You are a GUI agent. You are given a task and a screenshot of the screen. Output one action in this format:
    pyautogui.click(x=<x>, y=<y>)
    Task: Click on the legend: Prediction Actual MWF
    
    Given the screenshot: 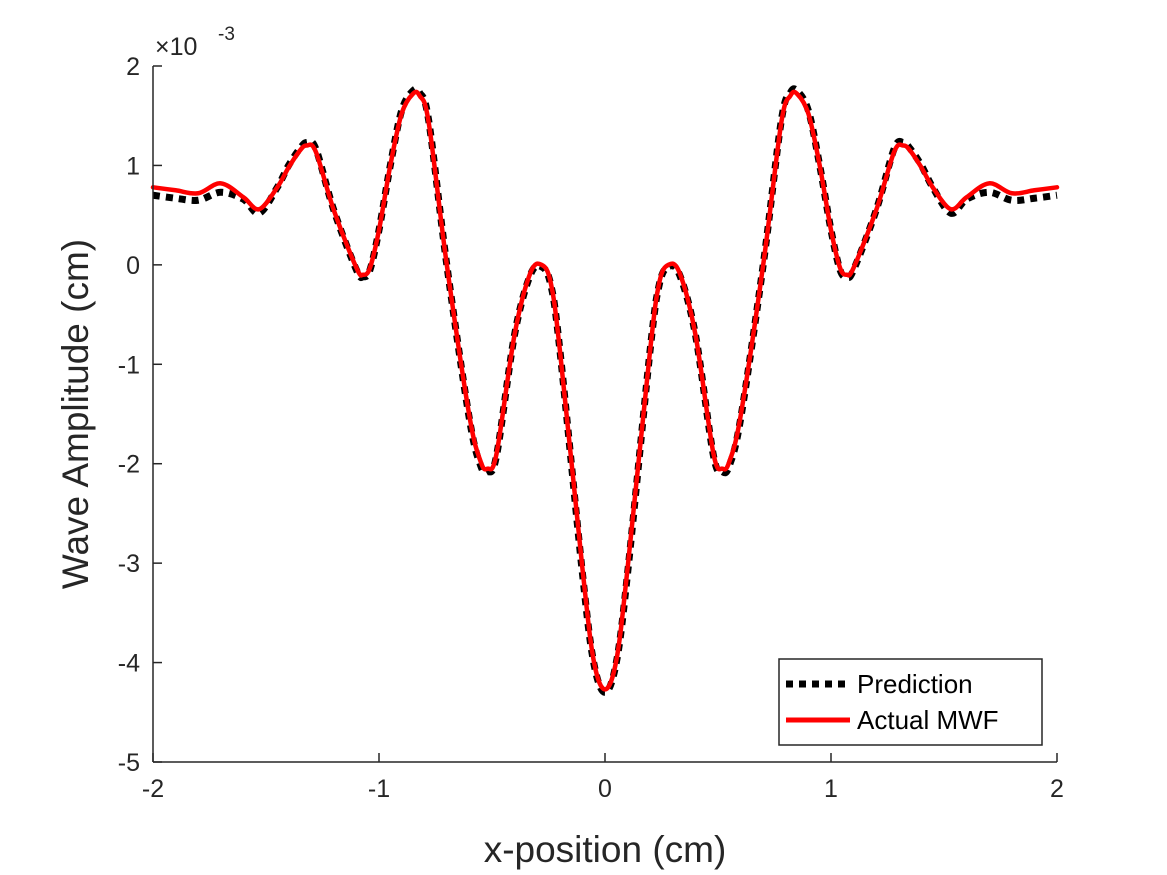 What is the action you would take?
    pyautogui.click(x=910, y=702)
    